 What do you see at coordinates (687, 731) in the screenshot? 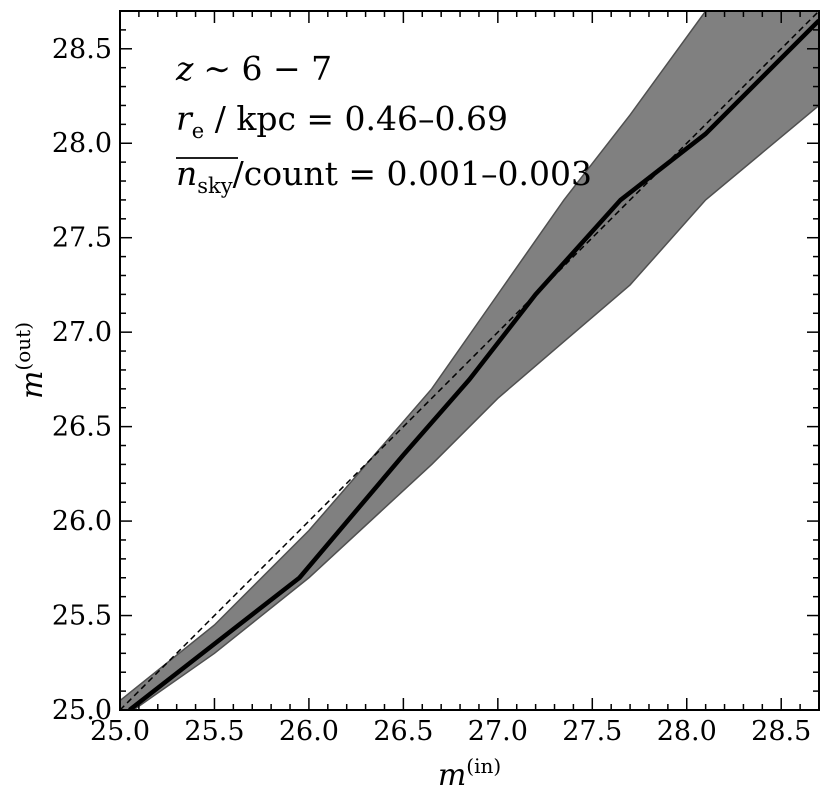
I see `x-tick-label: 28.0` at bounding box center [687, 731].